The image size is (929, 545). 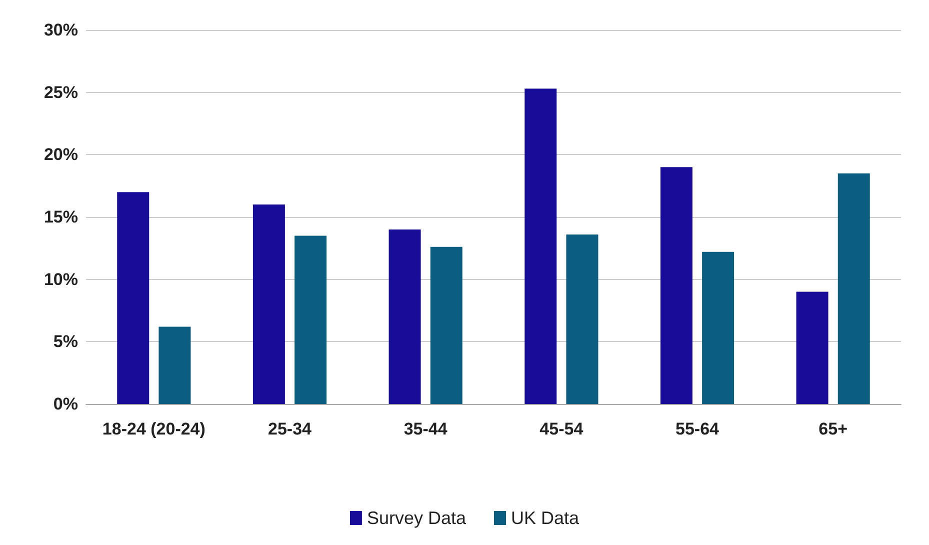 I want to click on y-tick-label: 25%, so click(x=61, y=92).